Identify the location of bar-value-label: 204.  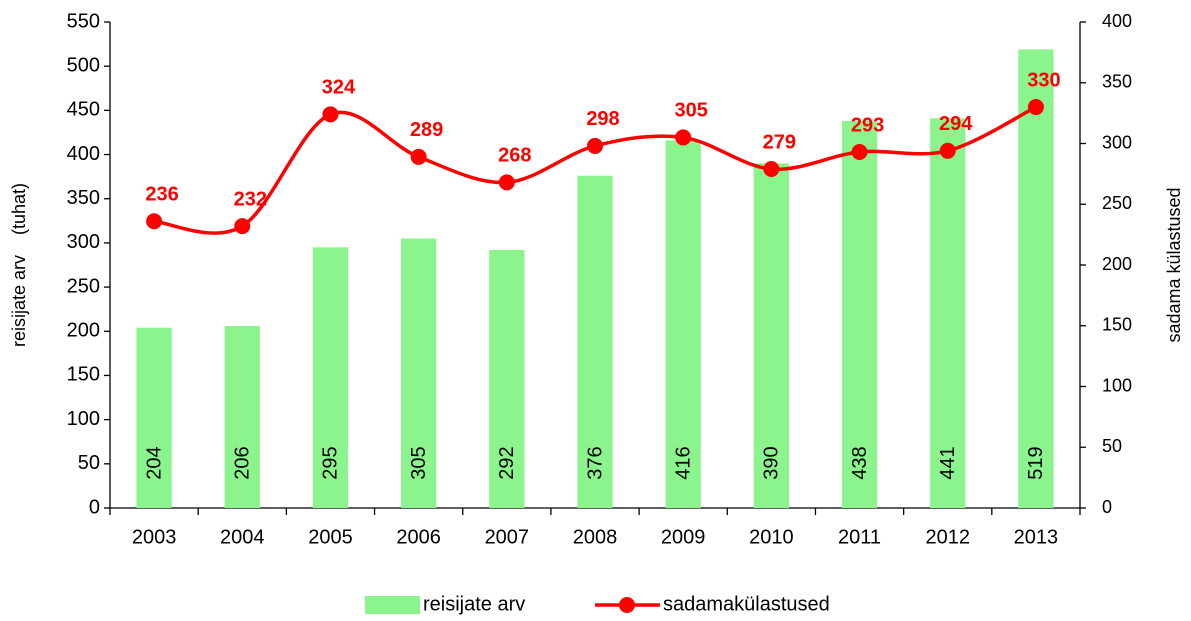
(154, 462).